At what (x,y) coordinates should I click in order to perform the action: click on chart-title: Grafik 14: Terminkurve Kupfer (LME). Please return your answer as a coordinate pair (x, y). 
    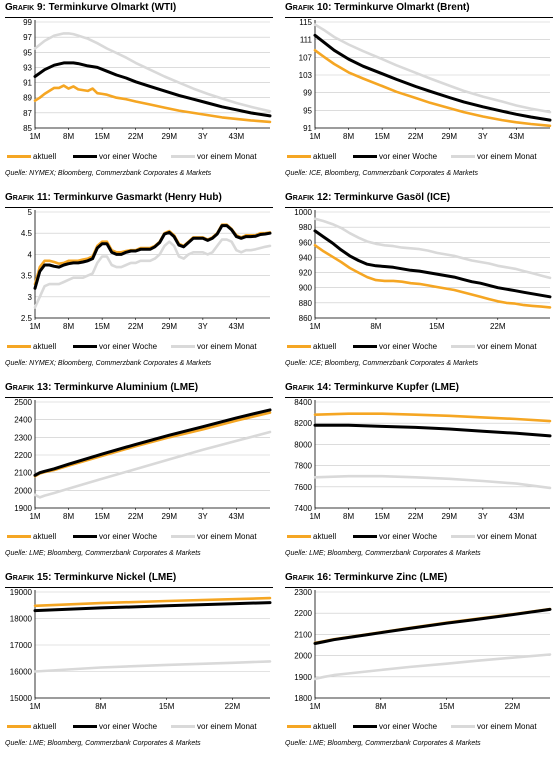
    Looking at the image, I should click on (372, 387).